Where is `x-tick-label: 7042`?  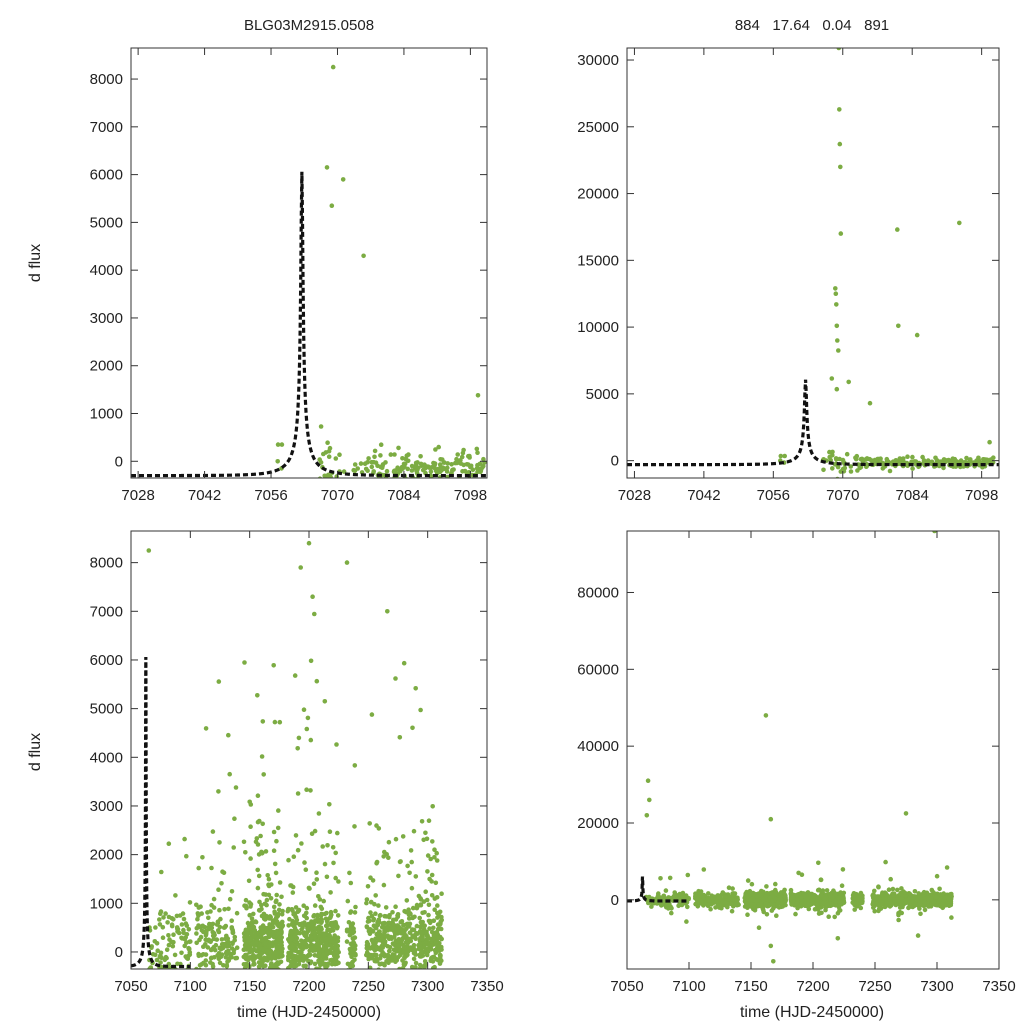 x-tick-label: 7042 is located at coordinates (703, 495).